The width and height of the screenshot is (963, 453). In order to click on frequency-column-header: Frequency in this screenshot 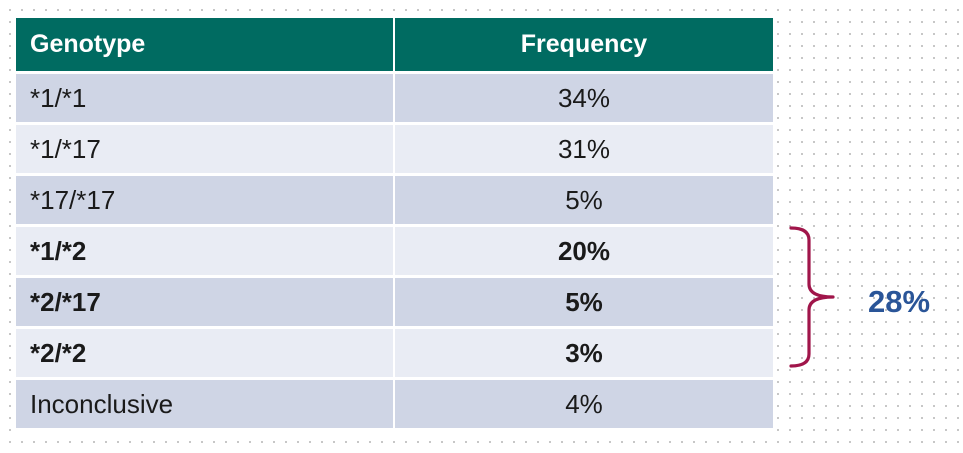, I will do `click(583, 46)`.